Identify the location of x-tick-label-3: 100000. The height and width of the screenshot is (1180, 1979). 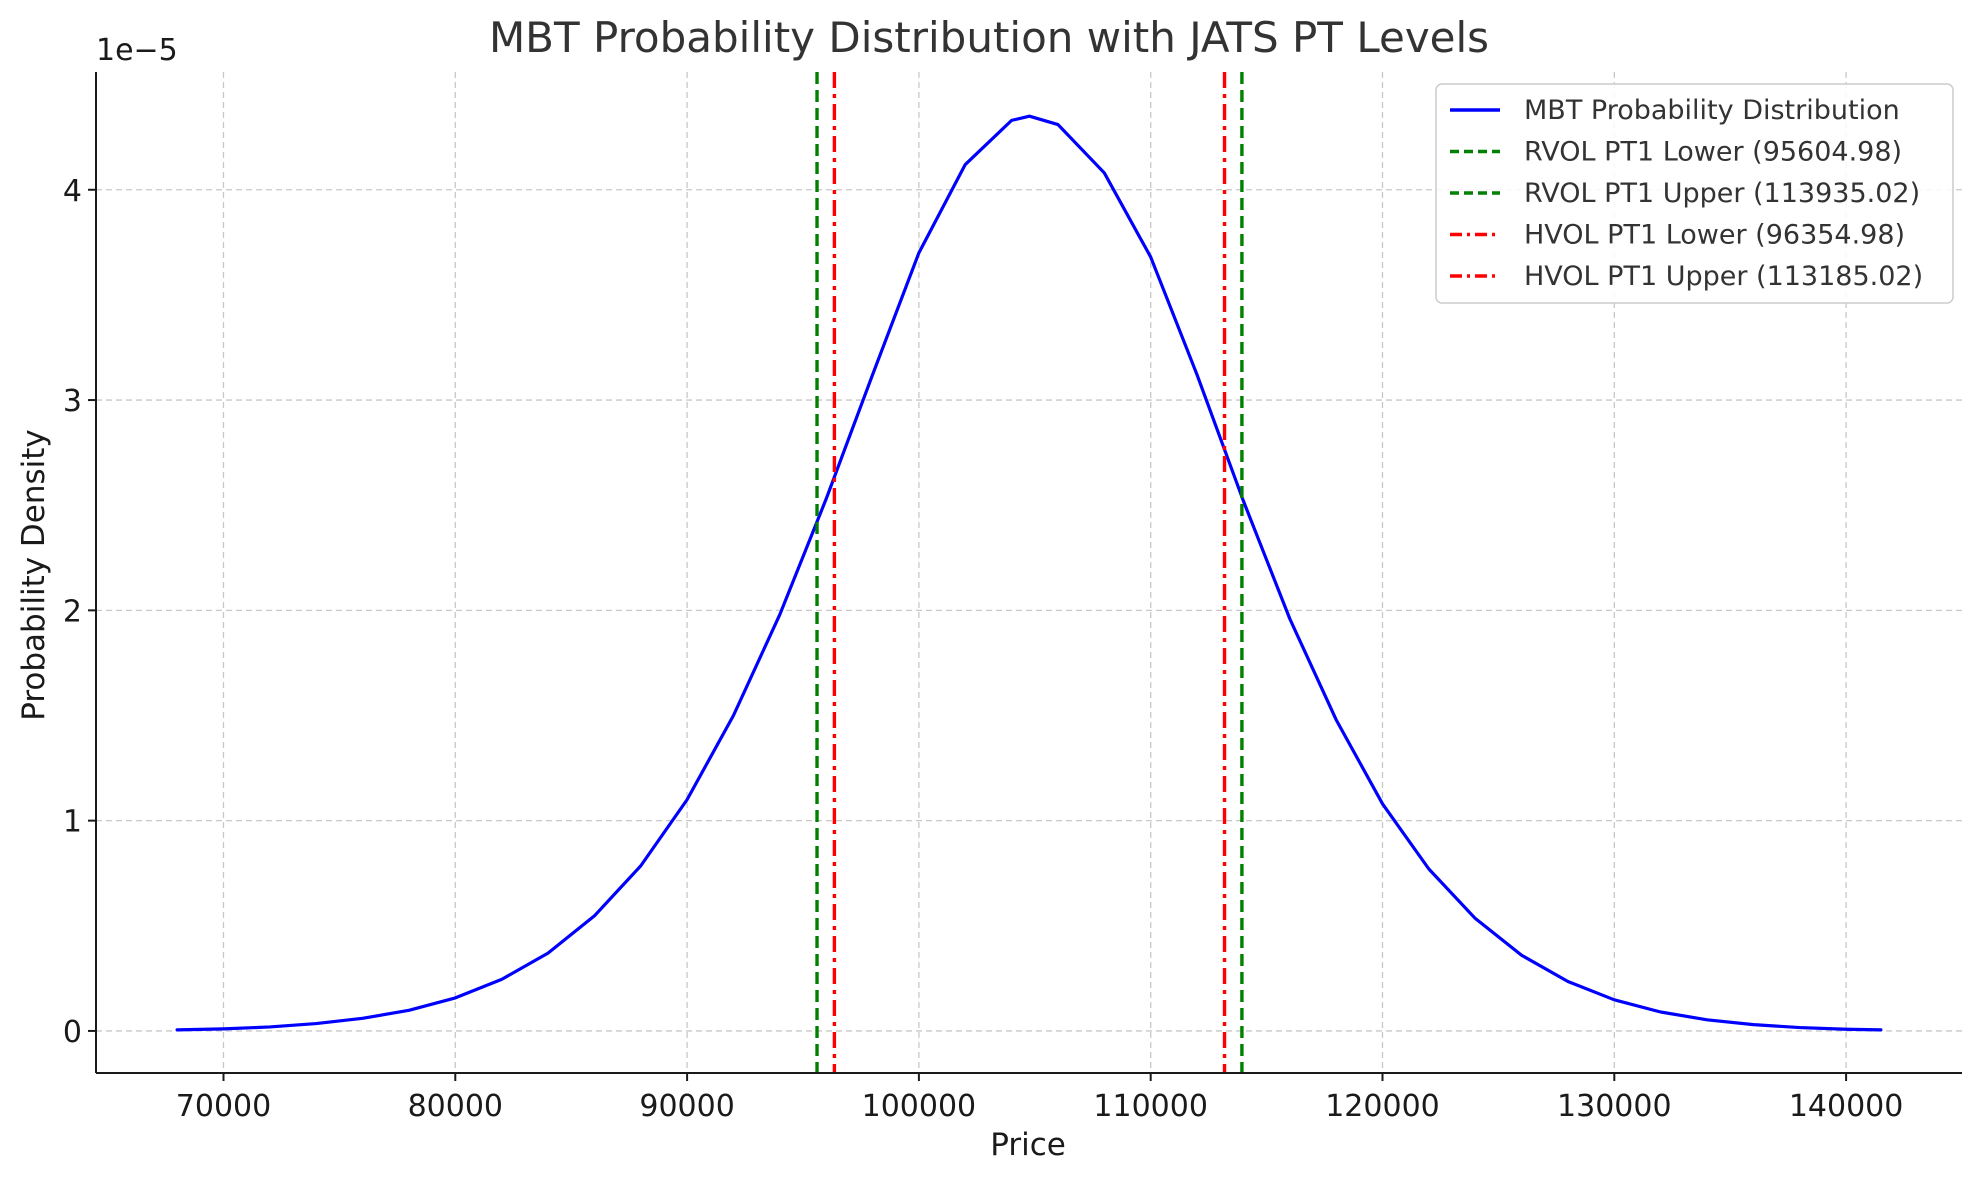
(919, 1106).